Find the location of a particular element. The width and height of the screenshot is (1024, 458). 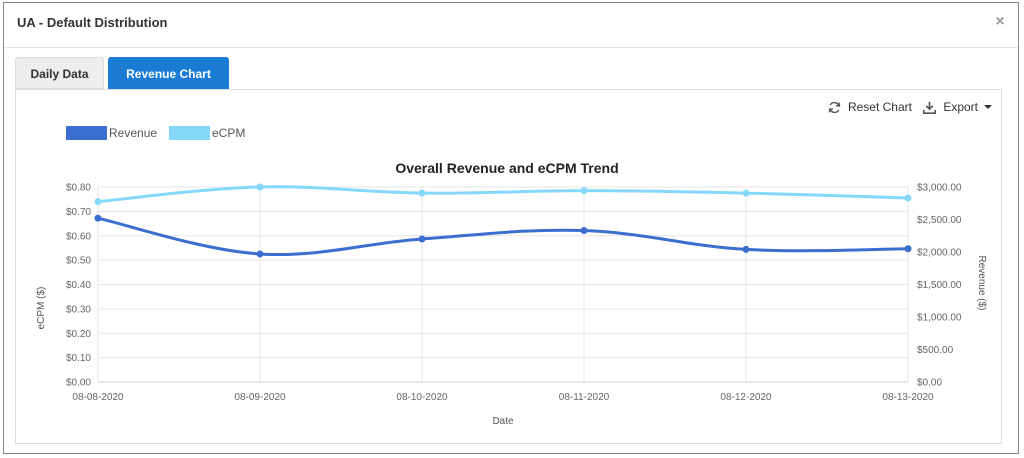

series-line-revenue is located at coordinates (503, 236).